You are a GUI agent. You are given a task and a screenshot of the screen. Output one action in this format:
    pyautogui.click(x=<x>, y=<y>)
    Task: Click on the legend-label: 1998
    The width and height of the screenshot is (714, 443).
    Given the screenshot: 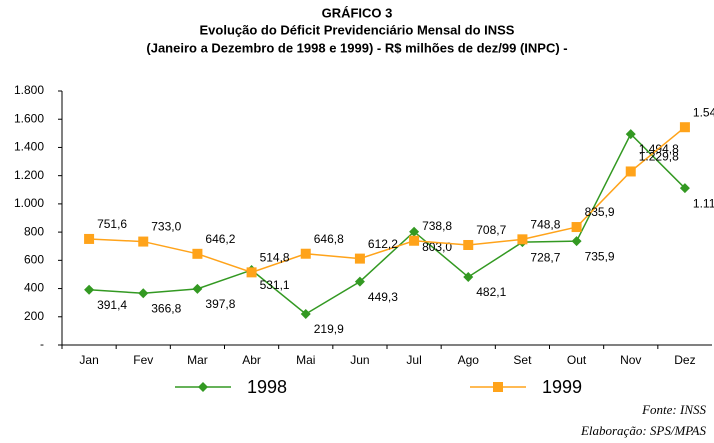 What is the action you would take?
    pyautogui.click(x=267, y=387)
    